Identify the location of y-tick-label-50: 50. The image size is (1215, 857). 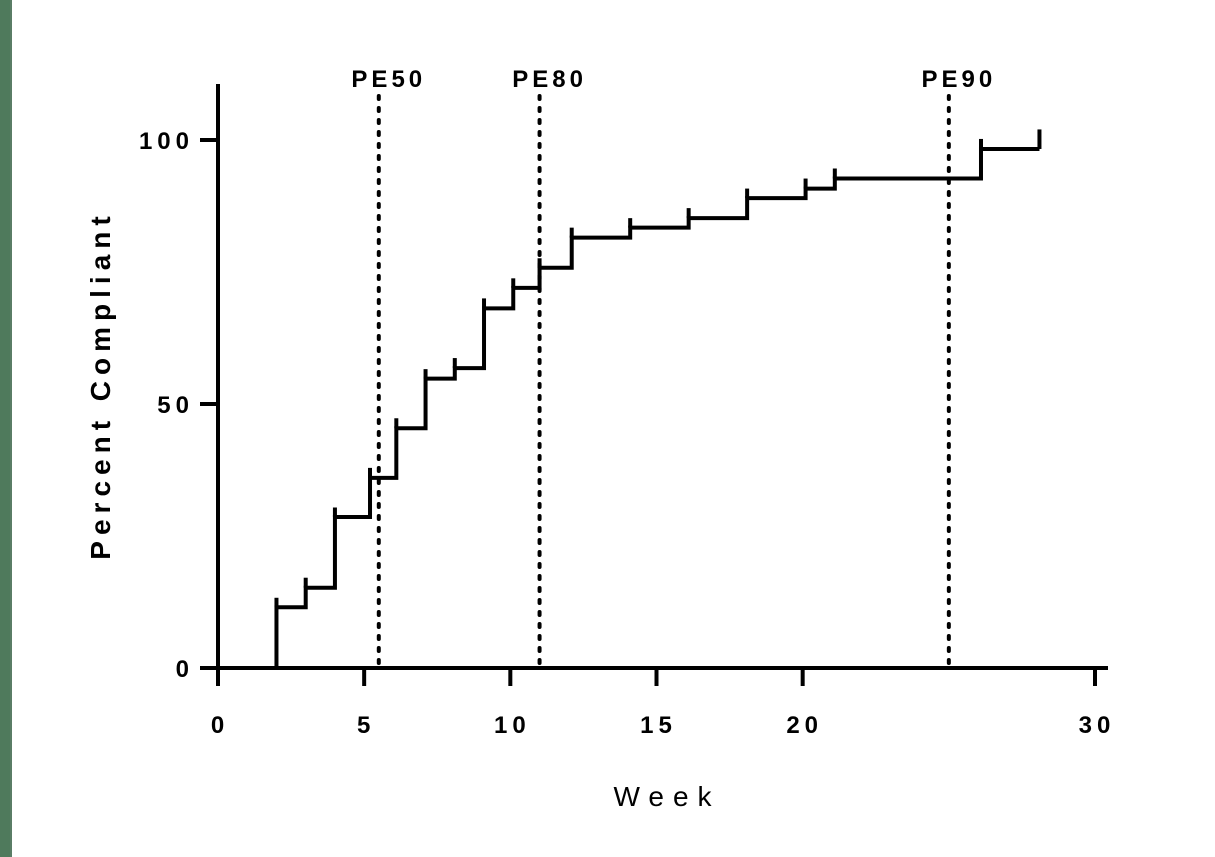
(175, 405).